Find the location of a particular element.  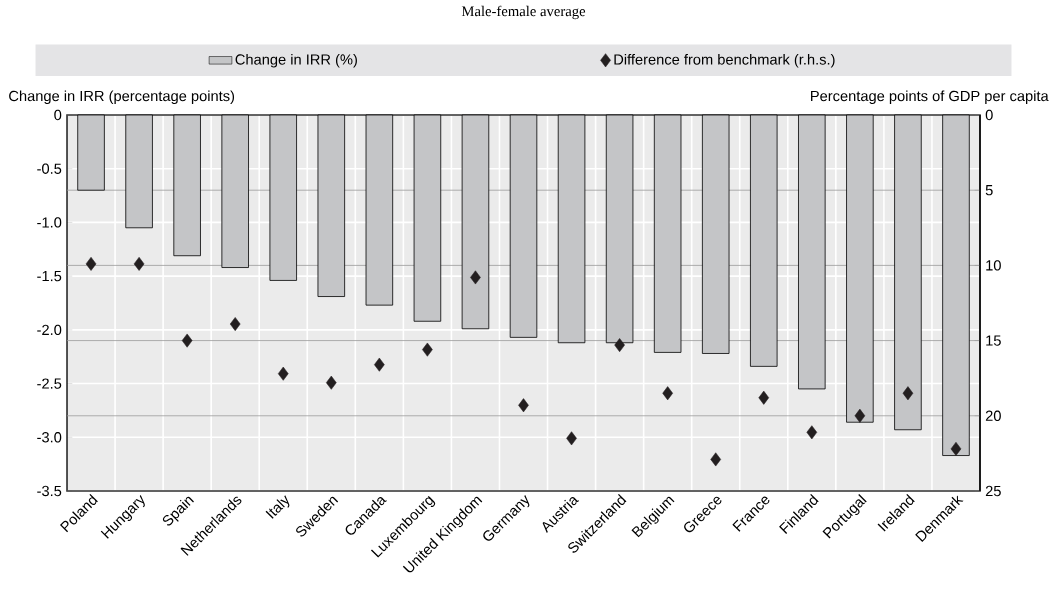

y-tick-label: -2.0 is located at coordinates (49, 330).